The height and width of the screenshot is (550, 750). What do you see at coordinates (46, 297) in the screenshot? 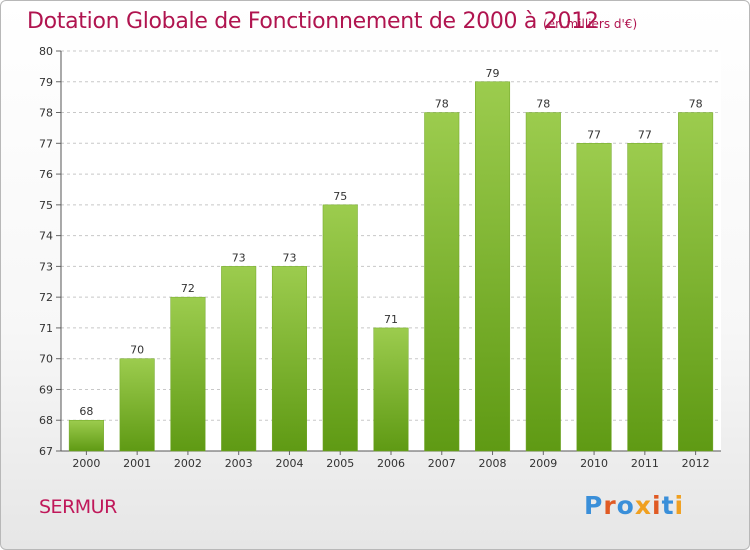
I see `y-tick-label: 72` at bounding box center [46, 297].